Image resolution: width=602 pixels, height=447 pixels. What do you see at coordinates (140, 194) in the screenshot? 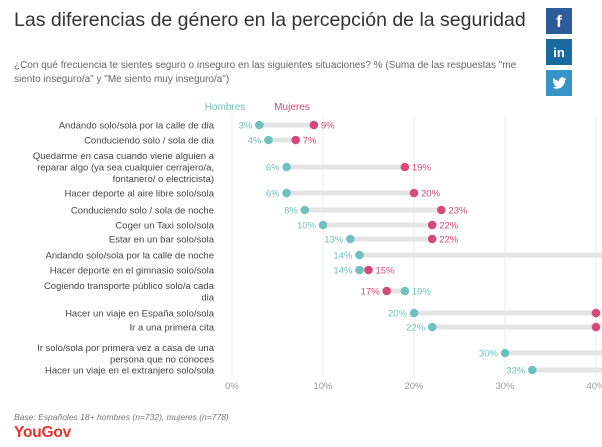
I see `category-label-3: Hacer deporte al aire libre solo/sola` at bounding box center [140, 194].